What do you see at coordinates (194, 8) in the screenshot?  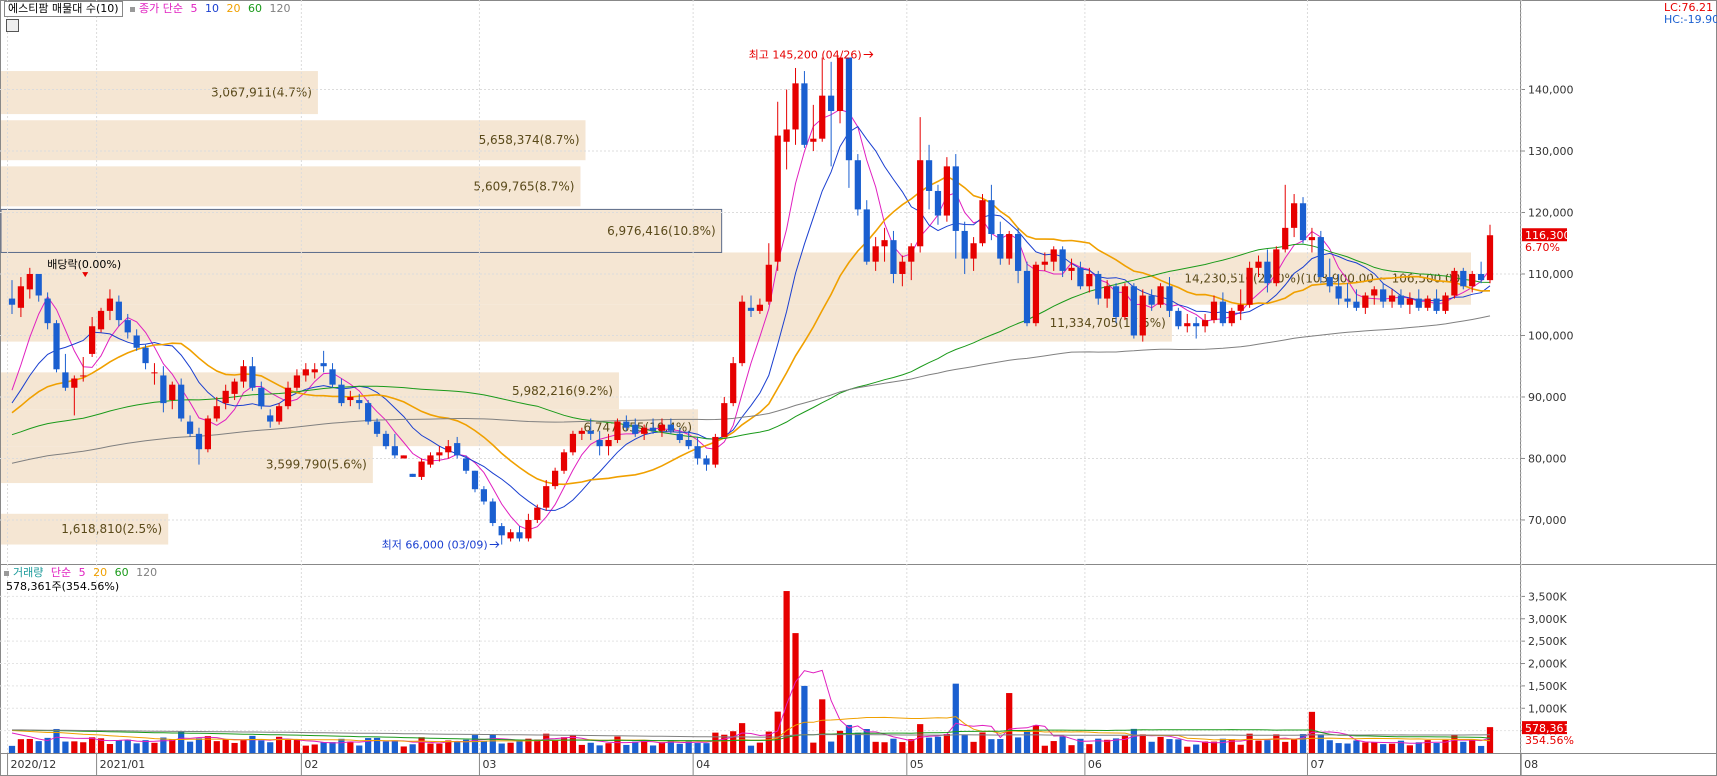 I see `ma5-legend: 5` at bounding box center [194, 8].